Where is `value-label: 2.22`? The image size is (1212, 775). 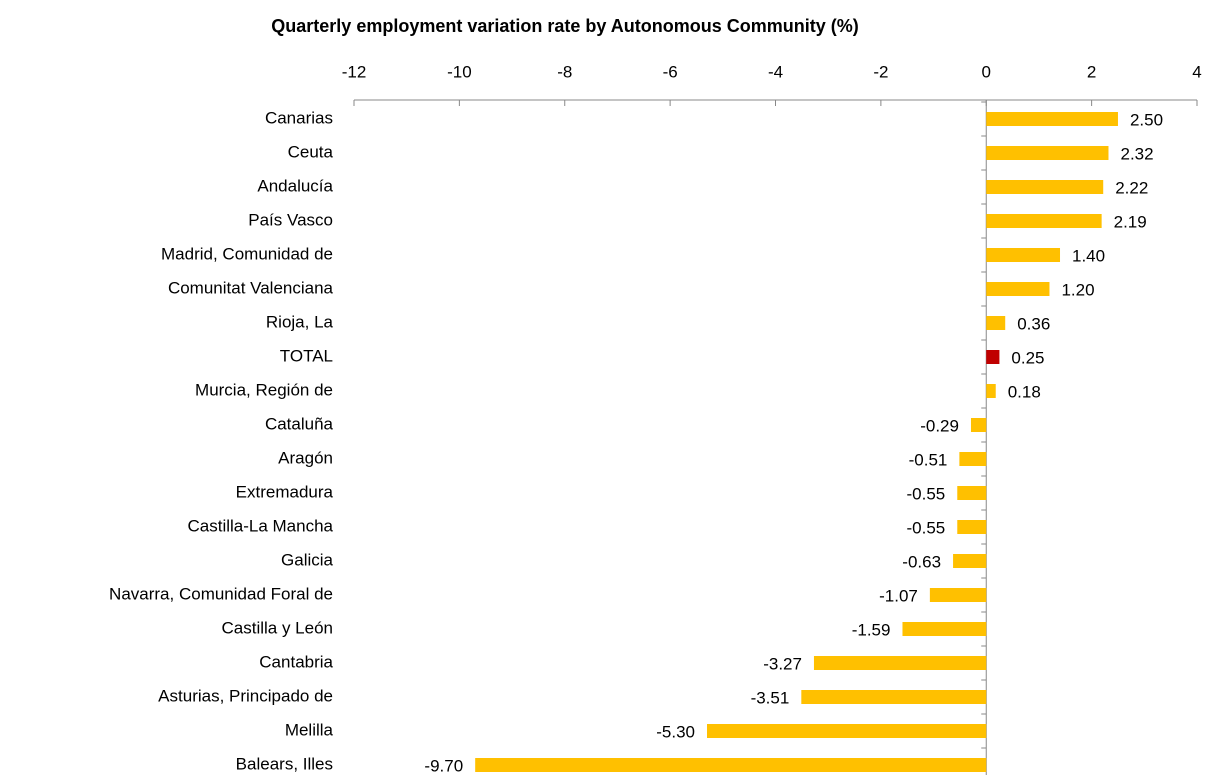 value-label: 2.22 is located at coordinates (1131, 187).